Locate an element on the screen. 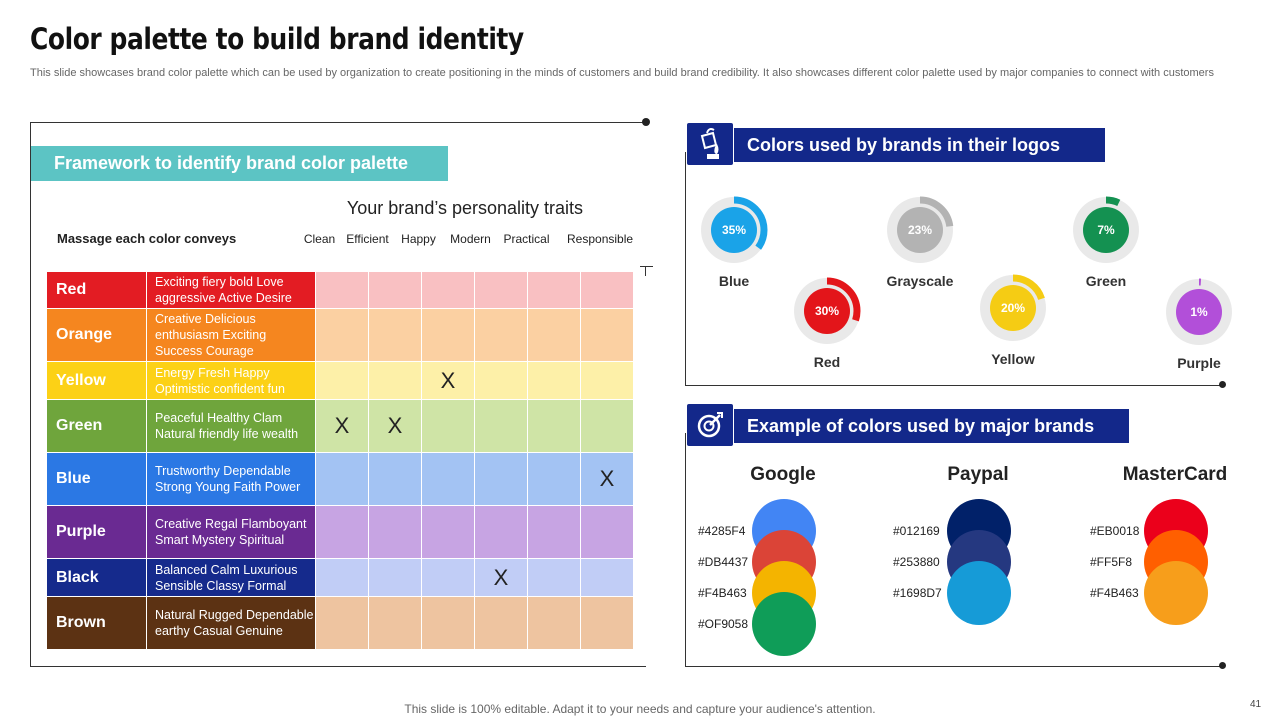 This screenshot has height=720, width=1280. color-name: Green is located at coordinates (96, 426).